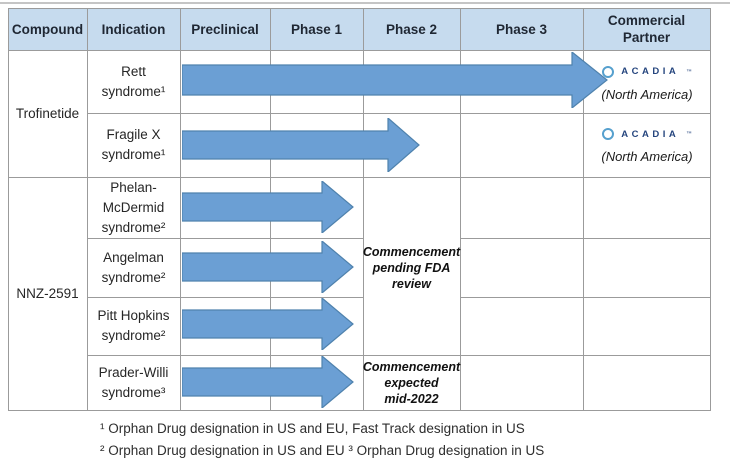 The height and width of the screenshot is (467, 730). Describe the element at coordinates (47, 29) in the screenshot. I see `column-header-compound: Compound` at that location.